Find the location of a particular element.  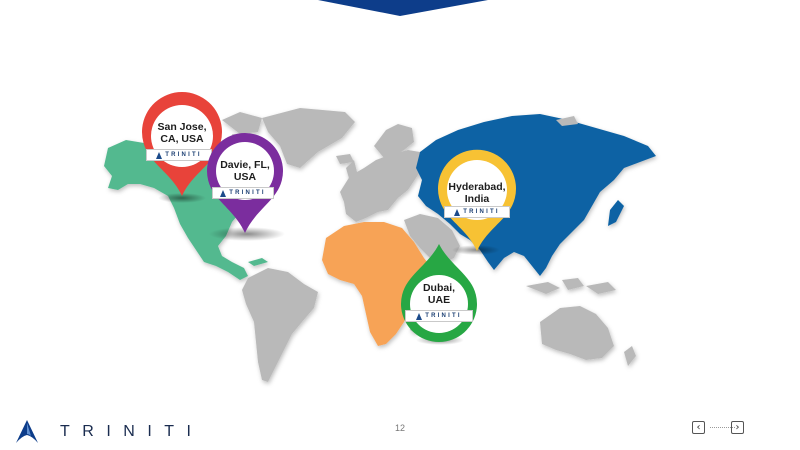

pin-label-line2: India is located at coordinates (477, 199).